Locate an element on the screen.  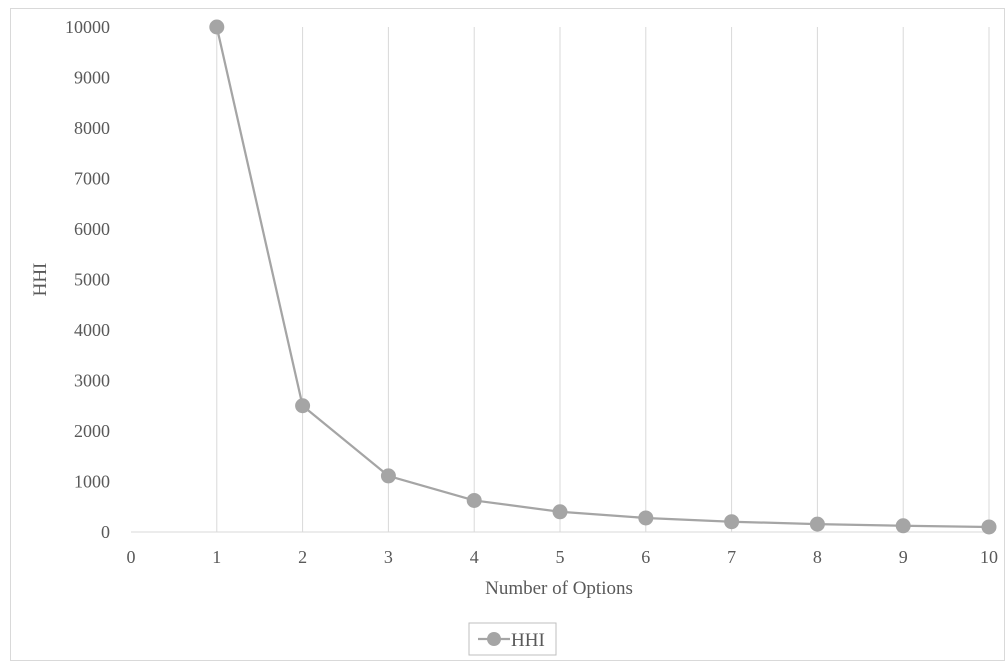
legend-box is located at coordinates (512, 639).